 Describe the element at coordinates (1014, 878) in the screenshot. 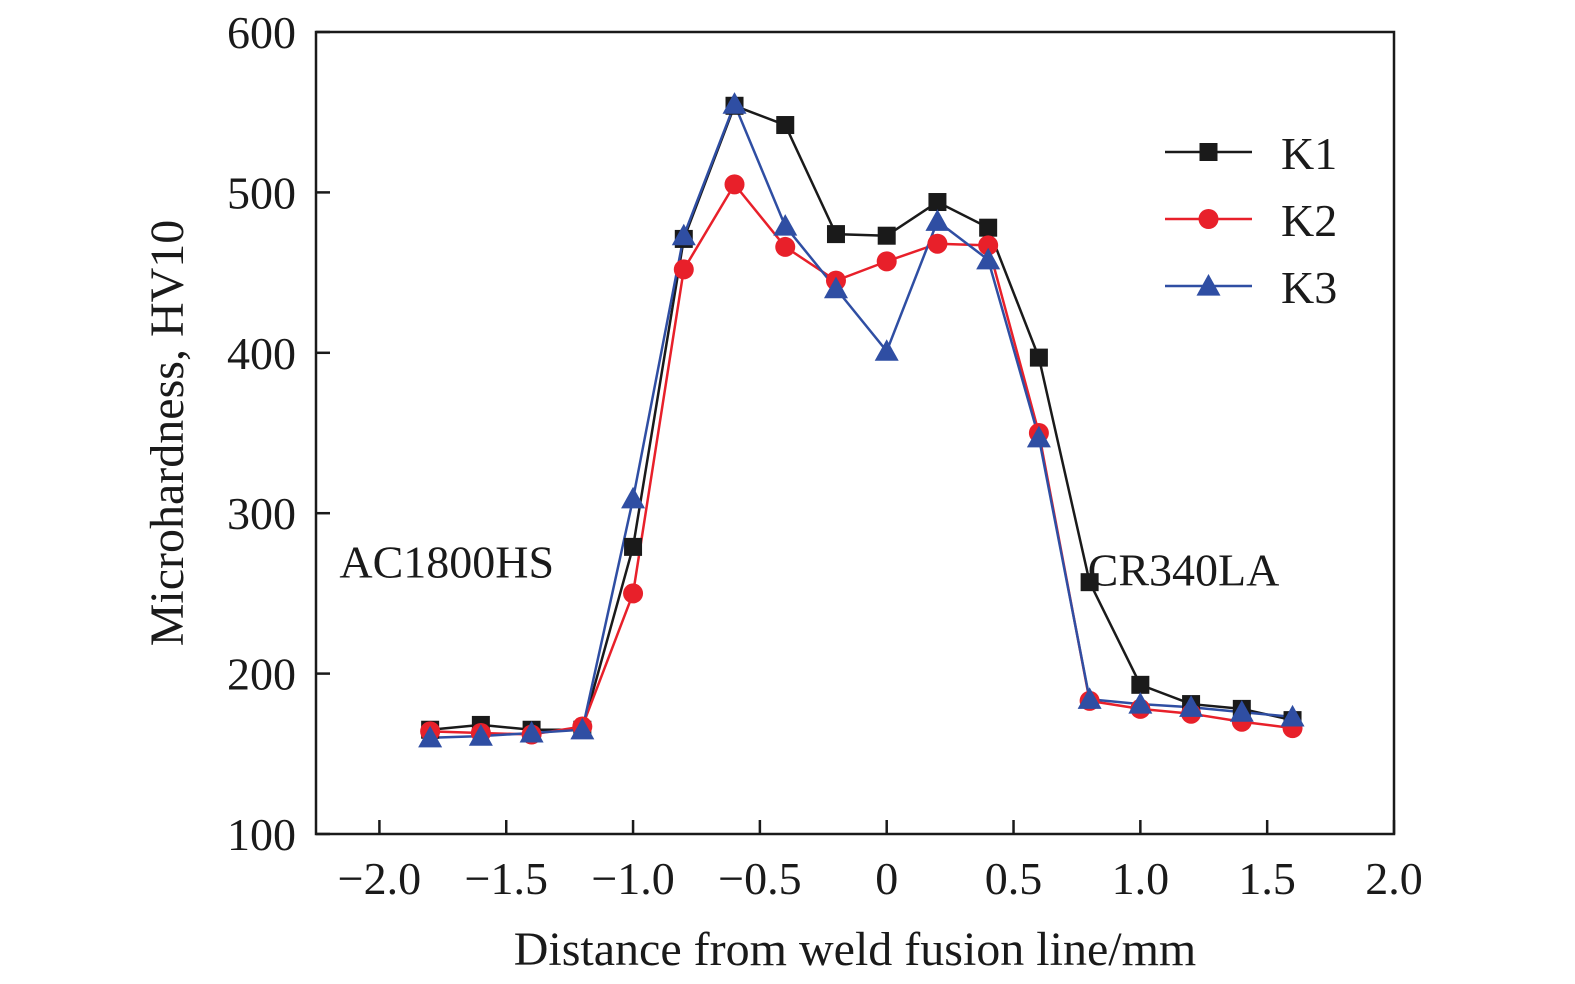

I see `x-tick-label: 0.5` at that location.